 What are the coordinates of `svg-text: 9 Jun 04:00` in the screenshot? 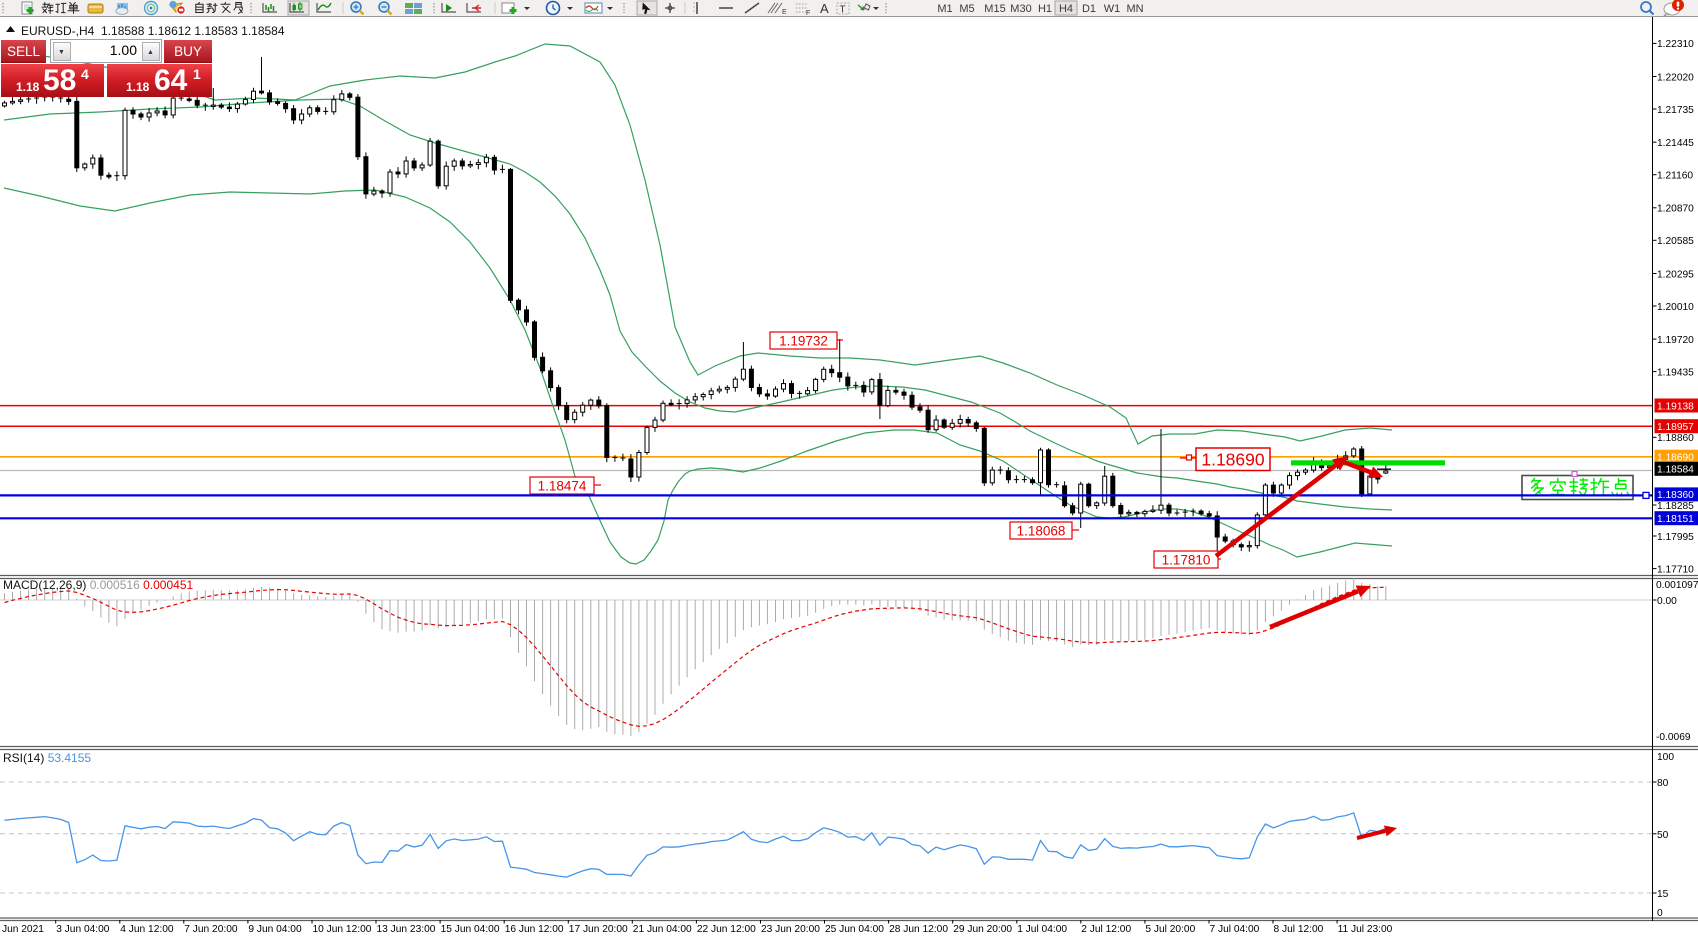 It's located at (275, 929).